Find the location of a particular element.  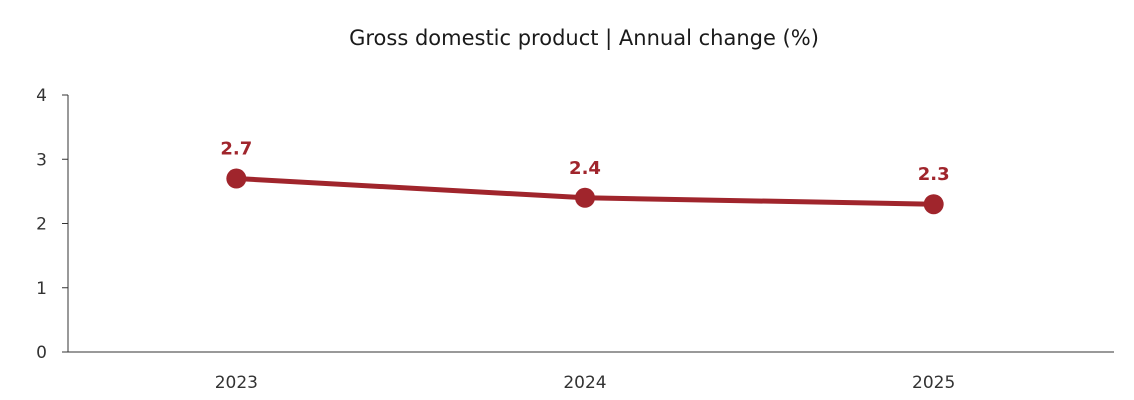

data-label: 2.4 is located at coordinates (585, 168).